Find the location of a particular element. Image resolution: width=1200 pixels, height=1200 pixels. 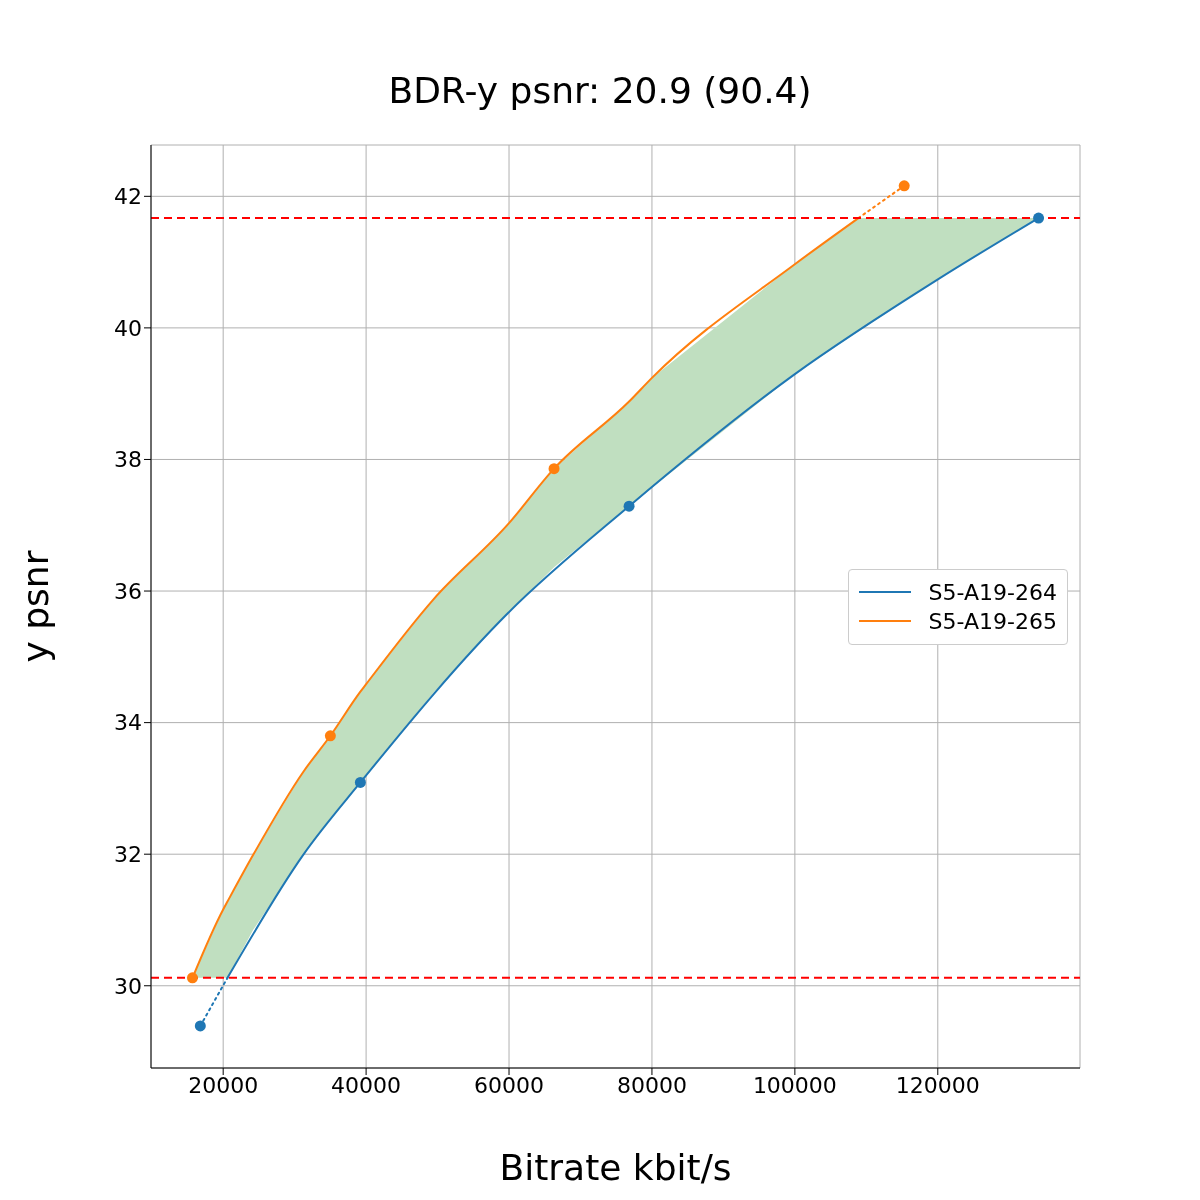

y-tick-label: 32 is located at coordinates (128, 854).